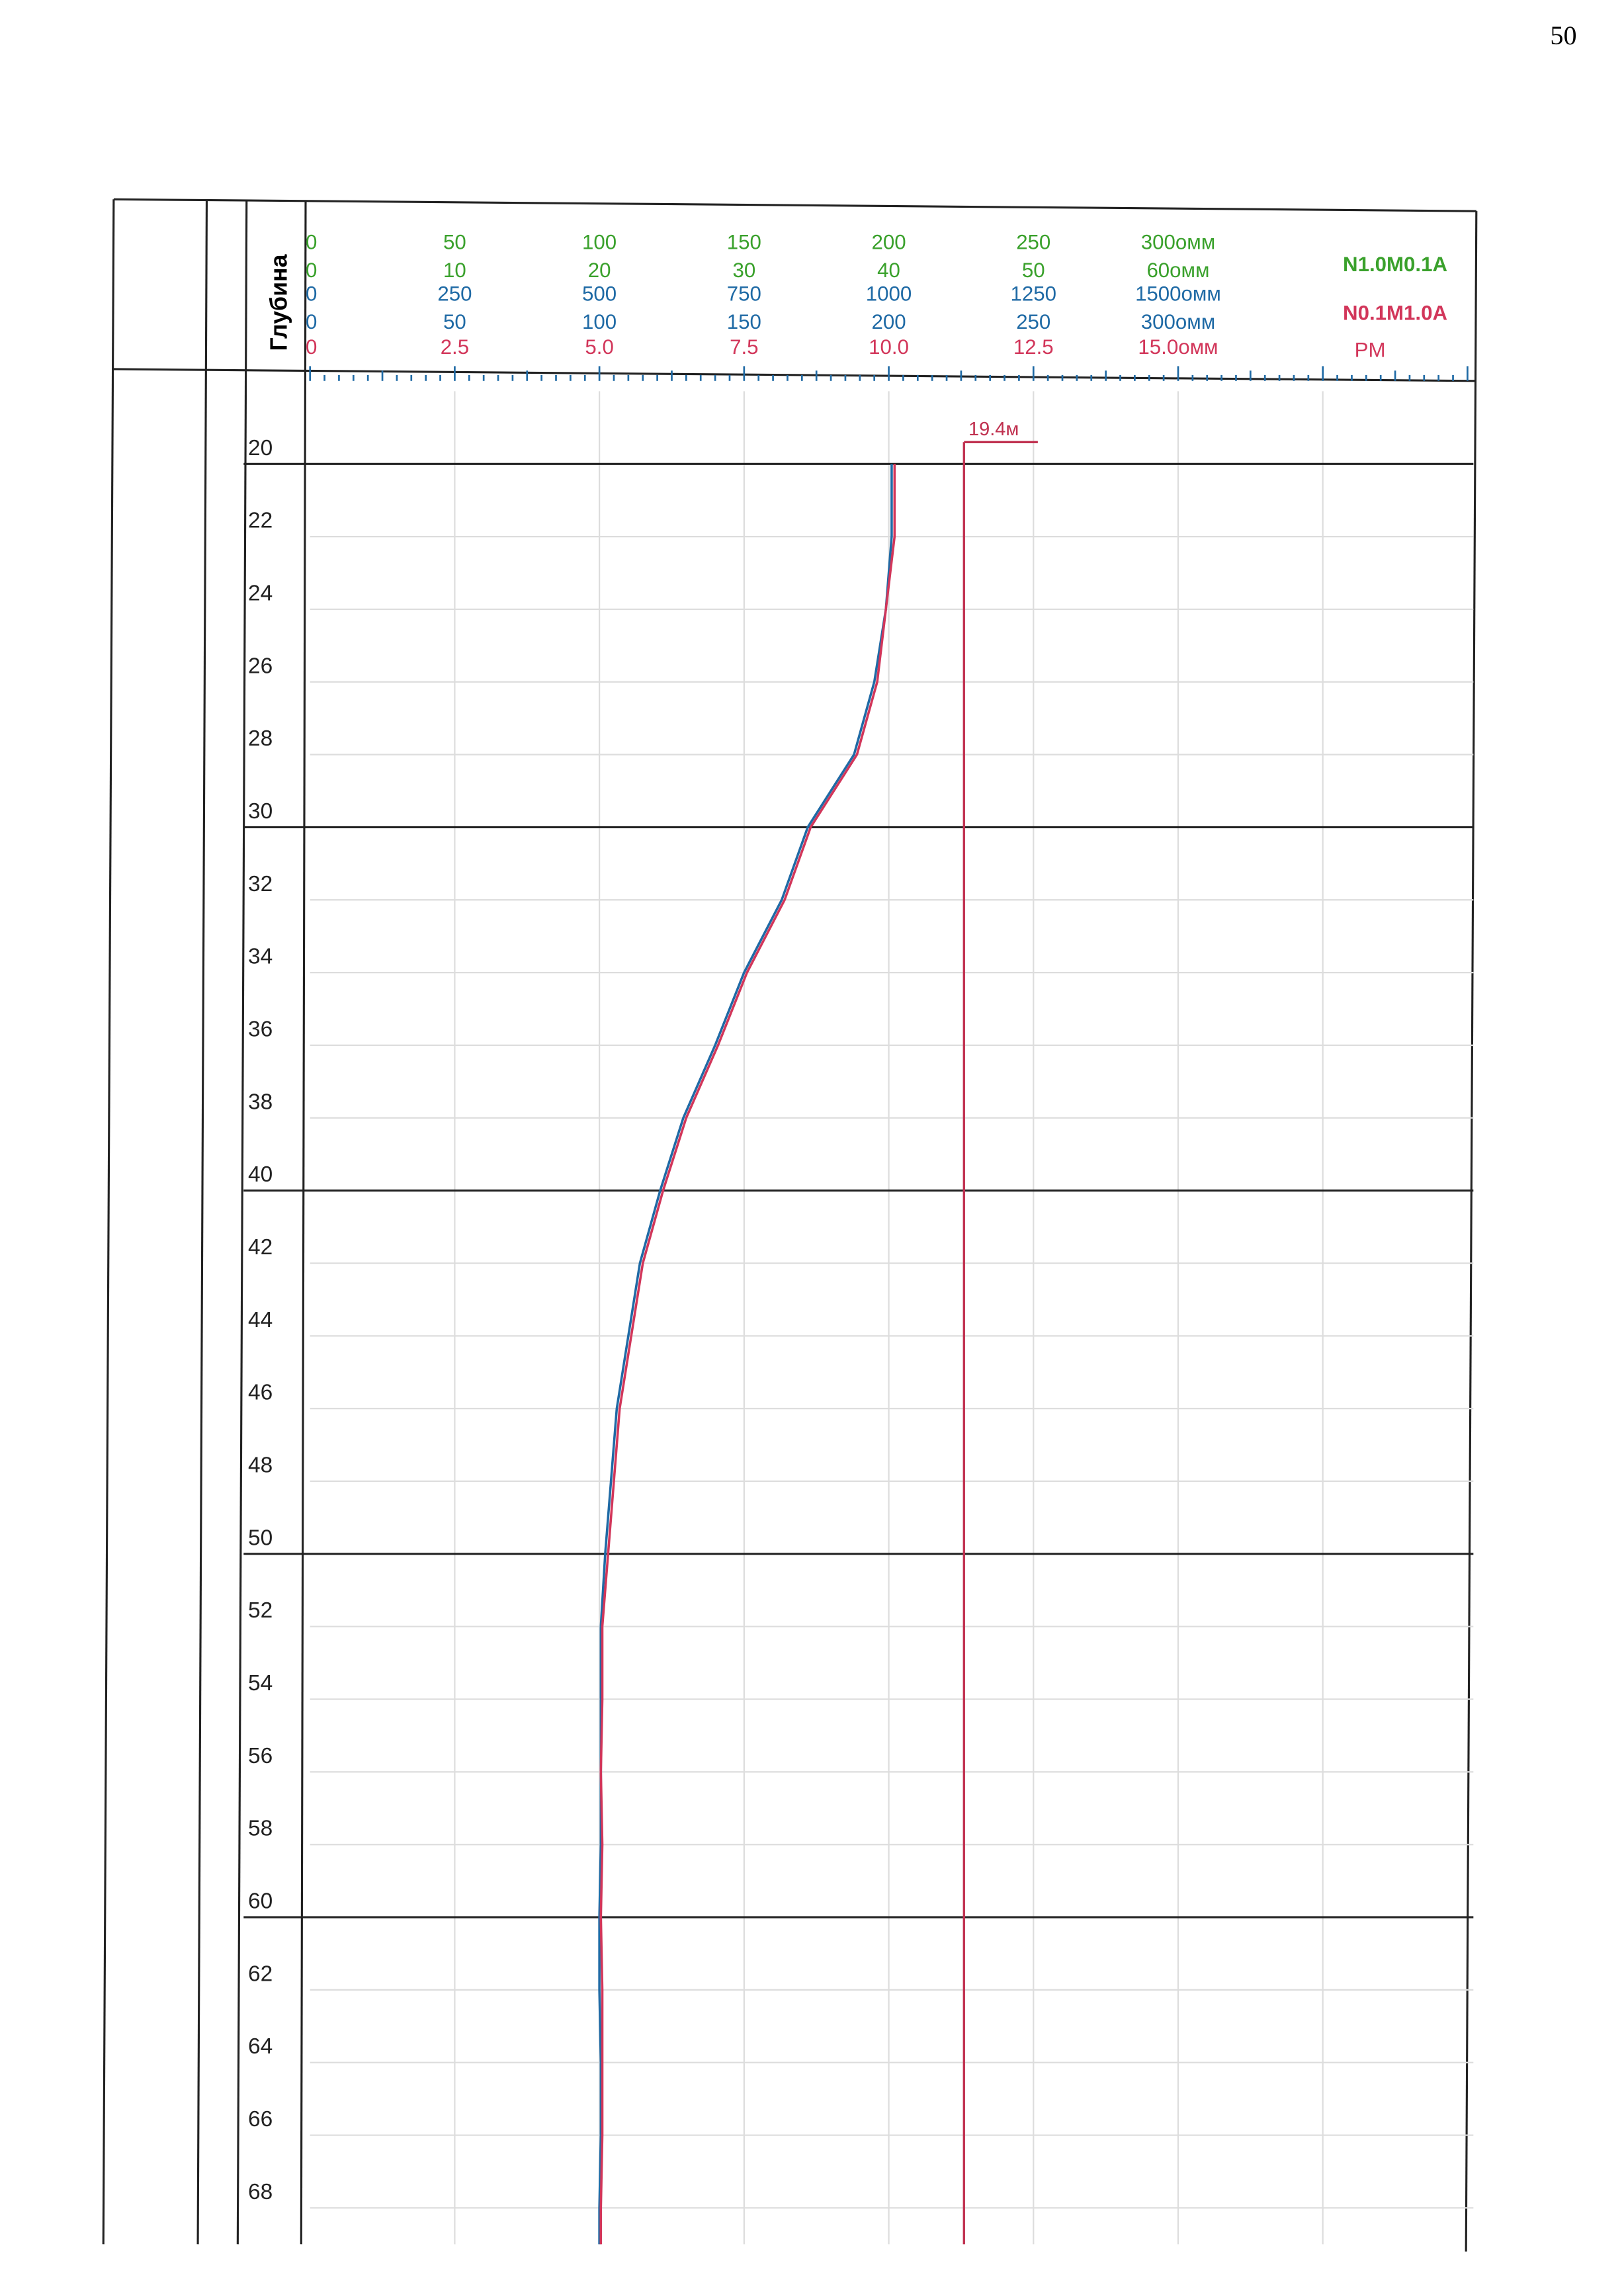 The width and height of the screenshot is (1624, 2285). Describe the element at coordinates (278, 302) in the screenshot. I see `depth-label: Глубина` at that location.